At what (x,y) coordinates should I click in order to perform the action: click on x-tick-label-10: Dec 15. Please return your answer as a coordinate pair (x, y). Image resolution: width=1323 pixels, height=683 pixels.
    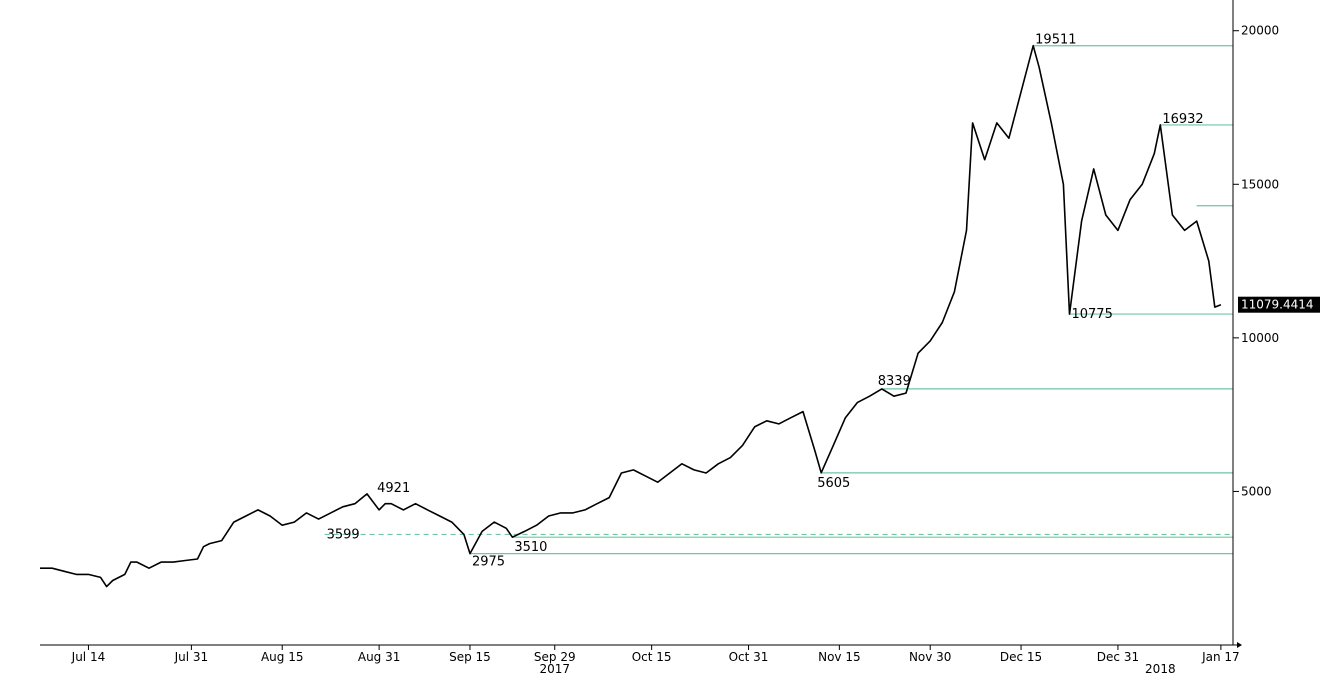
    Looking at the image, I should click on (1021, 657).